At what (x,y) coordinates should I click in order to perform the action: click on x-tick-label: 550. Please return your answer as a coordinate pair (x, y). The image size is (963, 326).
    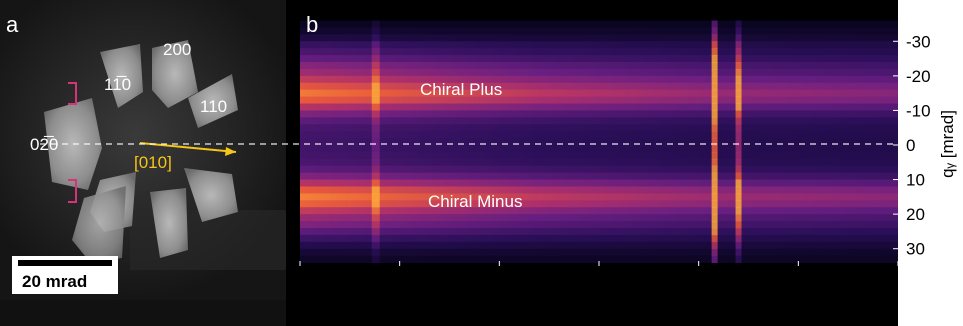
    Looking at the image, I should click on (399, 291).